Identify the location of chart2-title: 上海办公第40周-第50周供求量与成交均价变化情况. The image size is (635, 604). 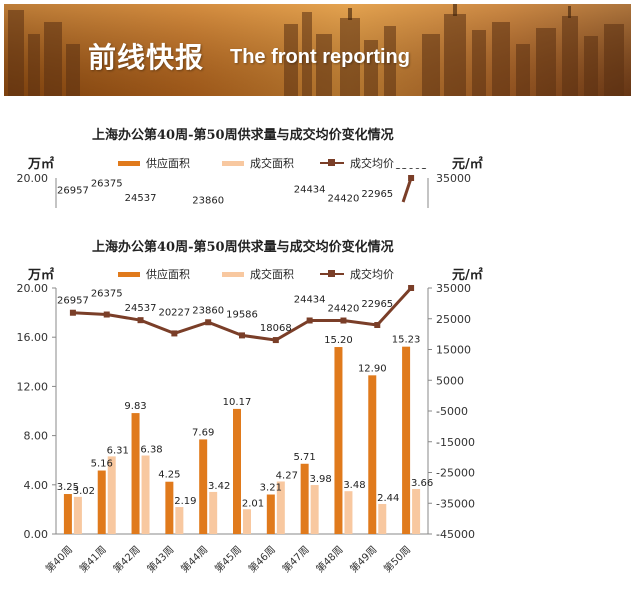
(243, 247).